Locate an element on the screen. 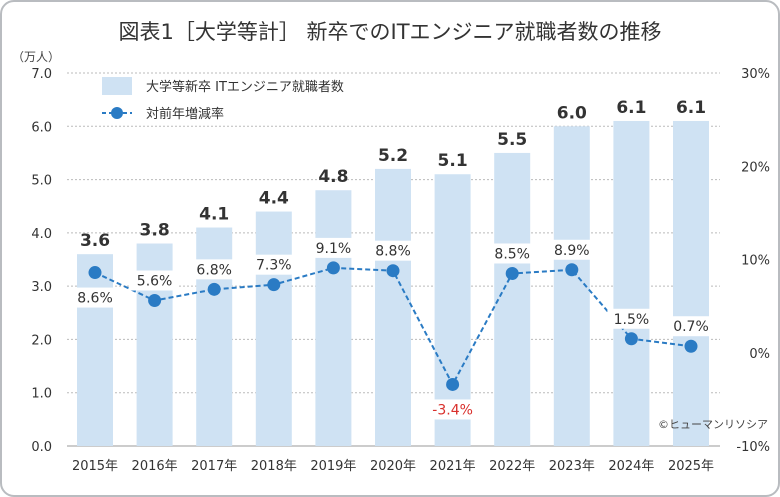  y2-tick-label: 30% is located at coordinates (755, 74).